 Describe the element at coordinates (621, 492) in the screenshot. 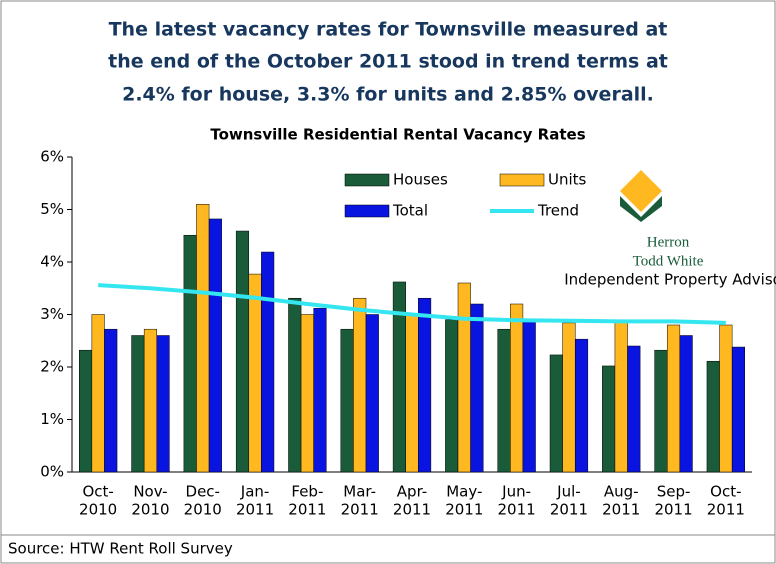

I see `x-tick-label: Aug-` at that location.